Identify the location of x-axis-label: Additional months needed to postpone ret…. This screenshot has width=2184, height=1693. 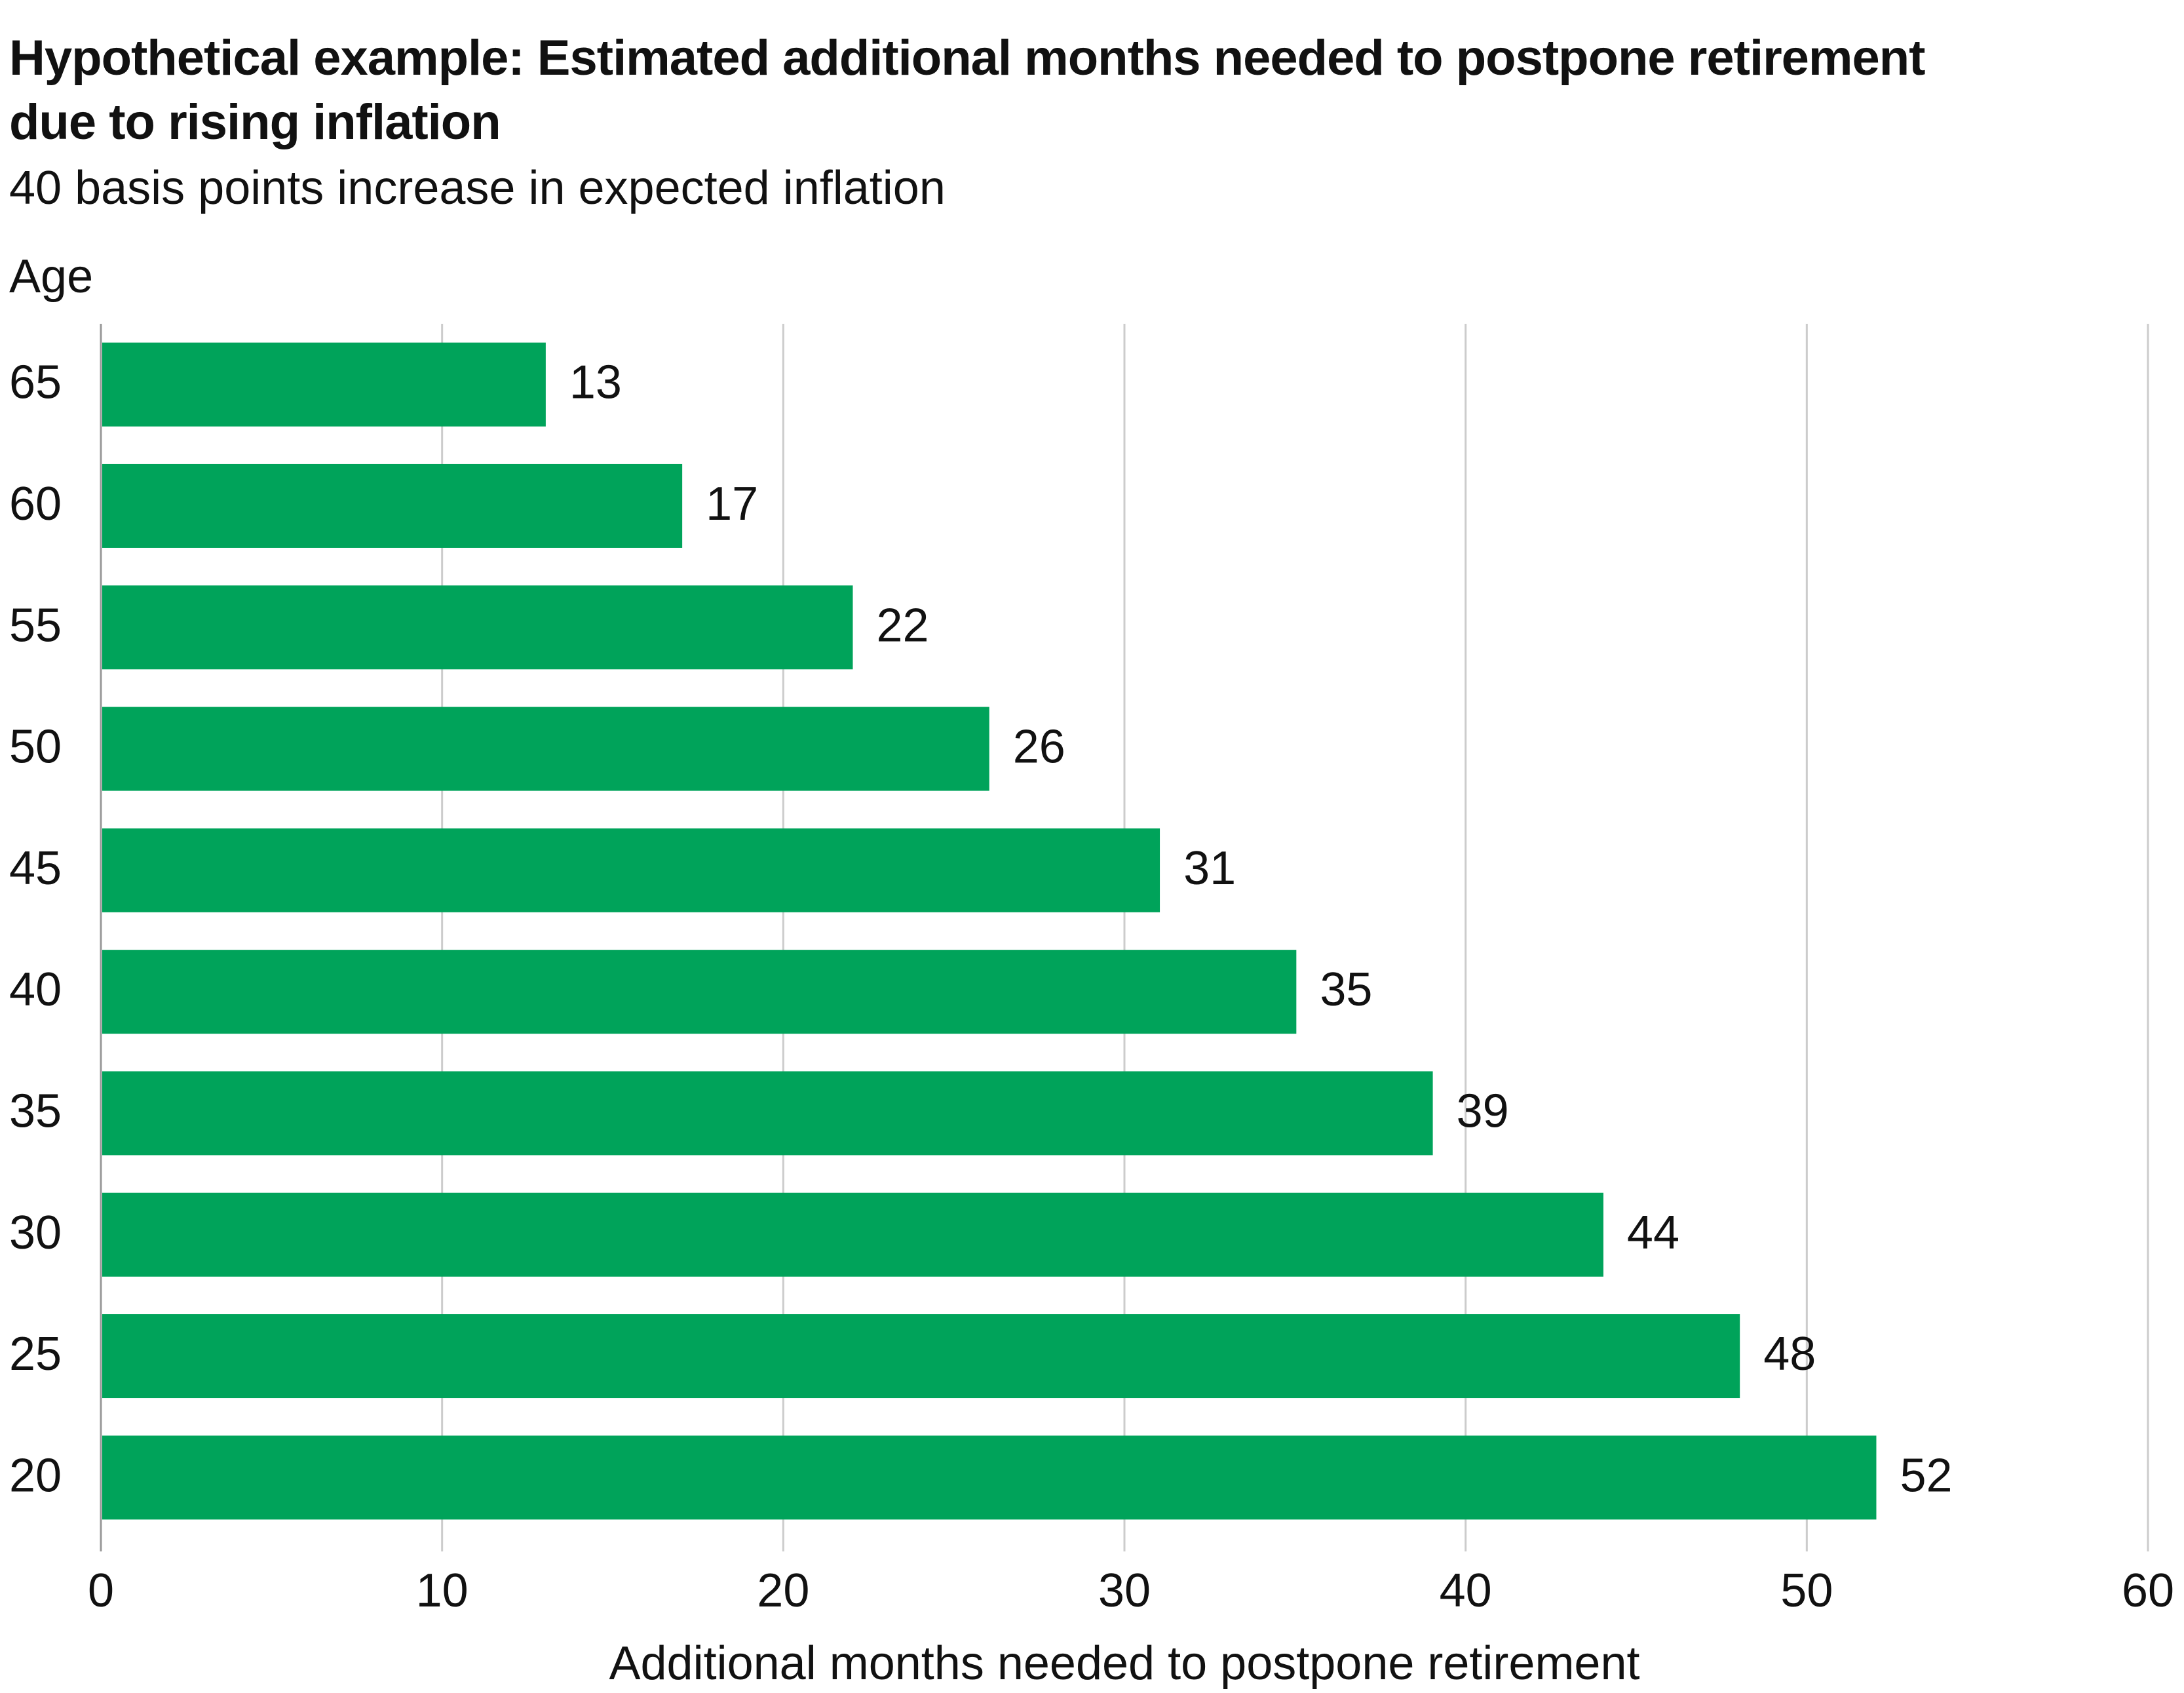
(1124, 1663).